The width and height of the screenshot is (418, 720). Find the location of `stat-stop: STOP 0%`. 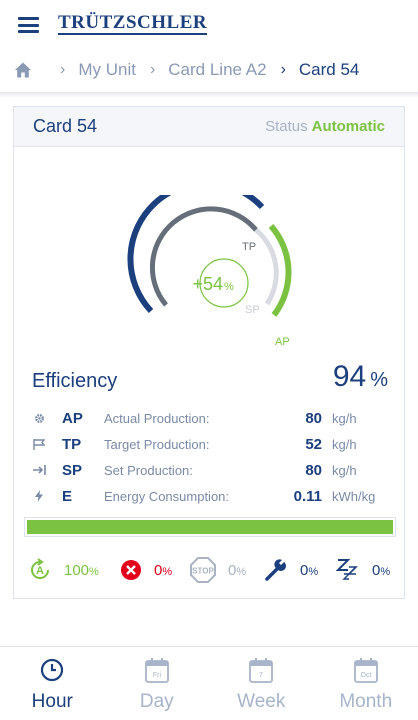

stat-stop: STOP 0% is located at coordinates (218, 570).